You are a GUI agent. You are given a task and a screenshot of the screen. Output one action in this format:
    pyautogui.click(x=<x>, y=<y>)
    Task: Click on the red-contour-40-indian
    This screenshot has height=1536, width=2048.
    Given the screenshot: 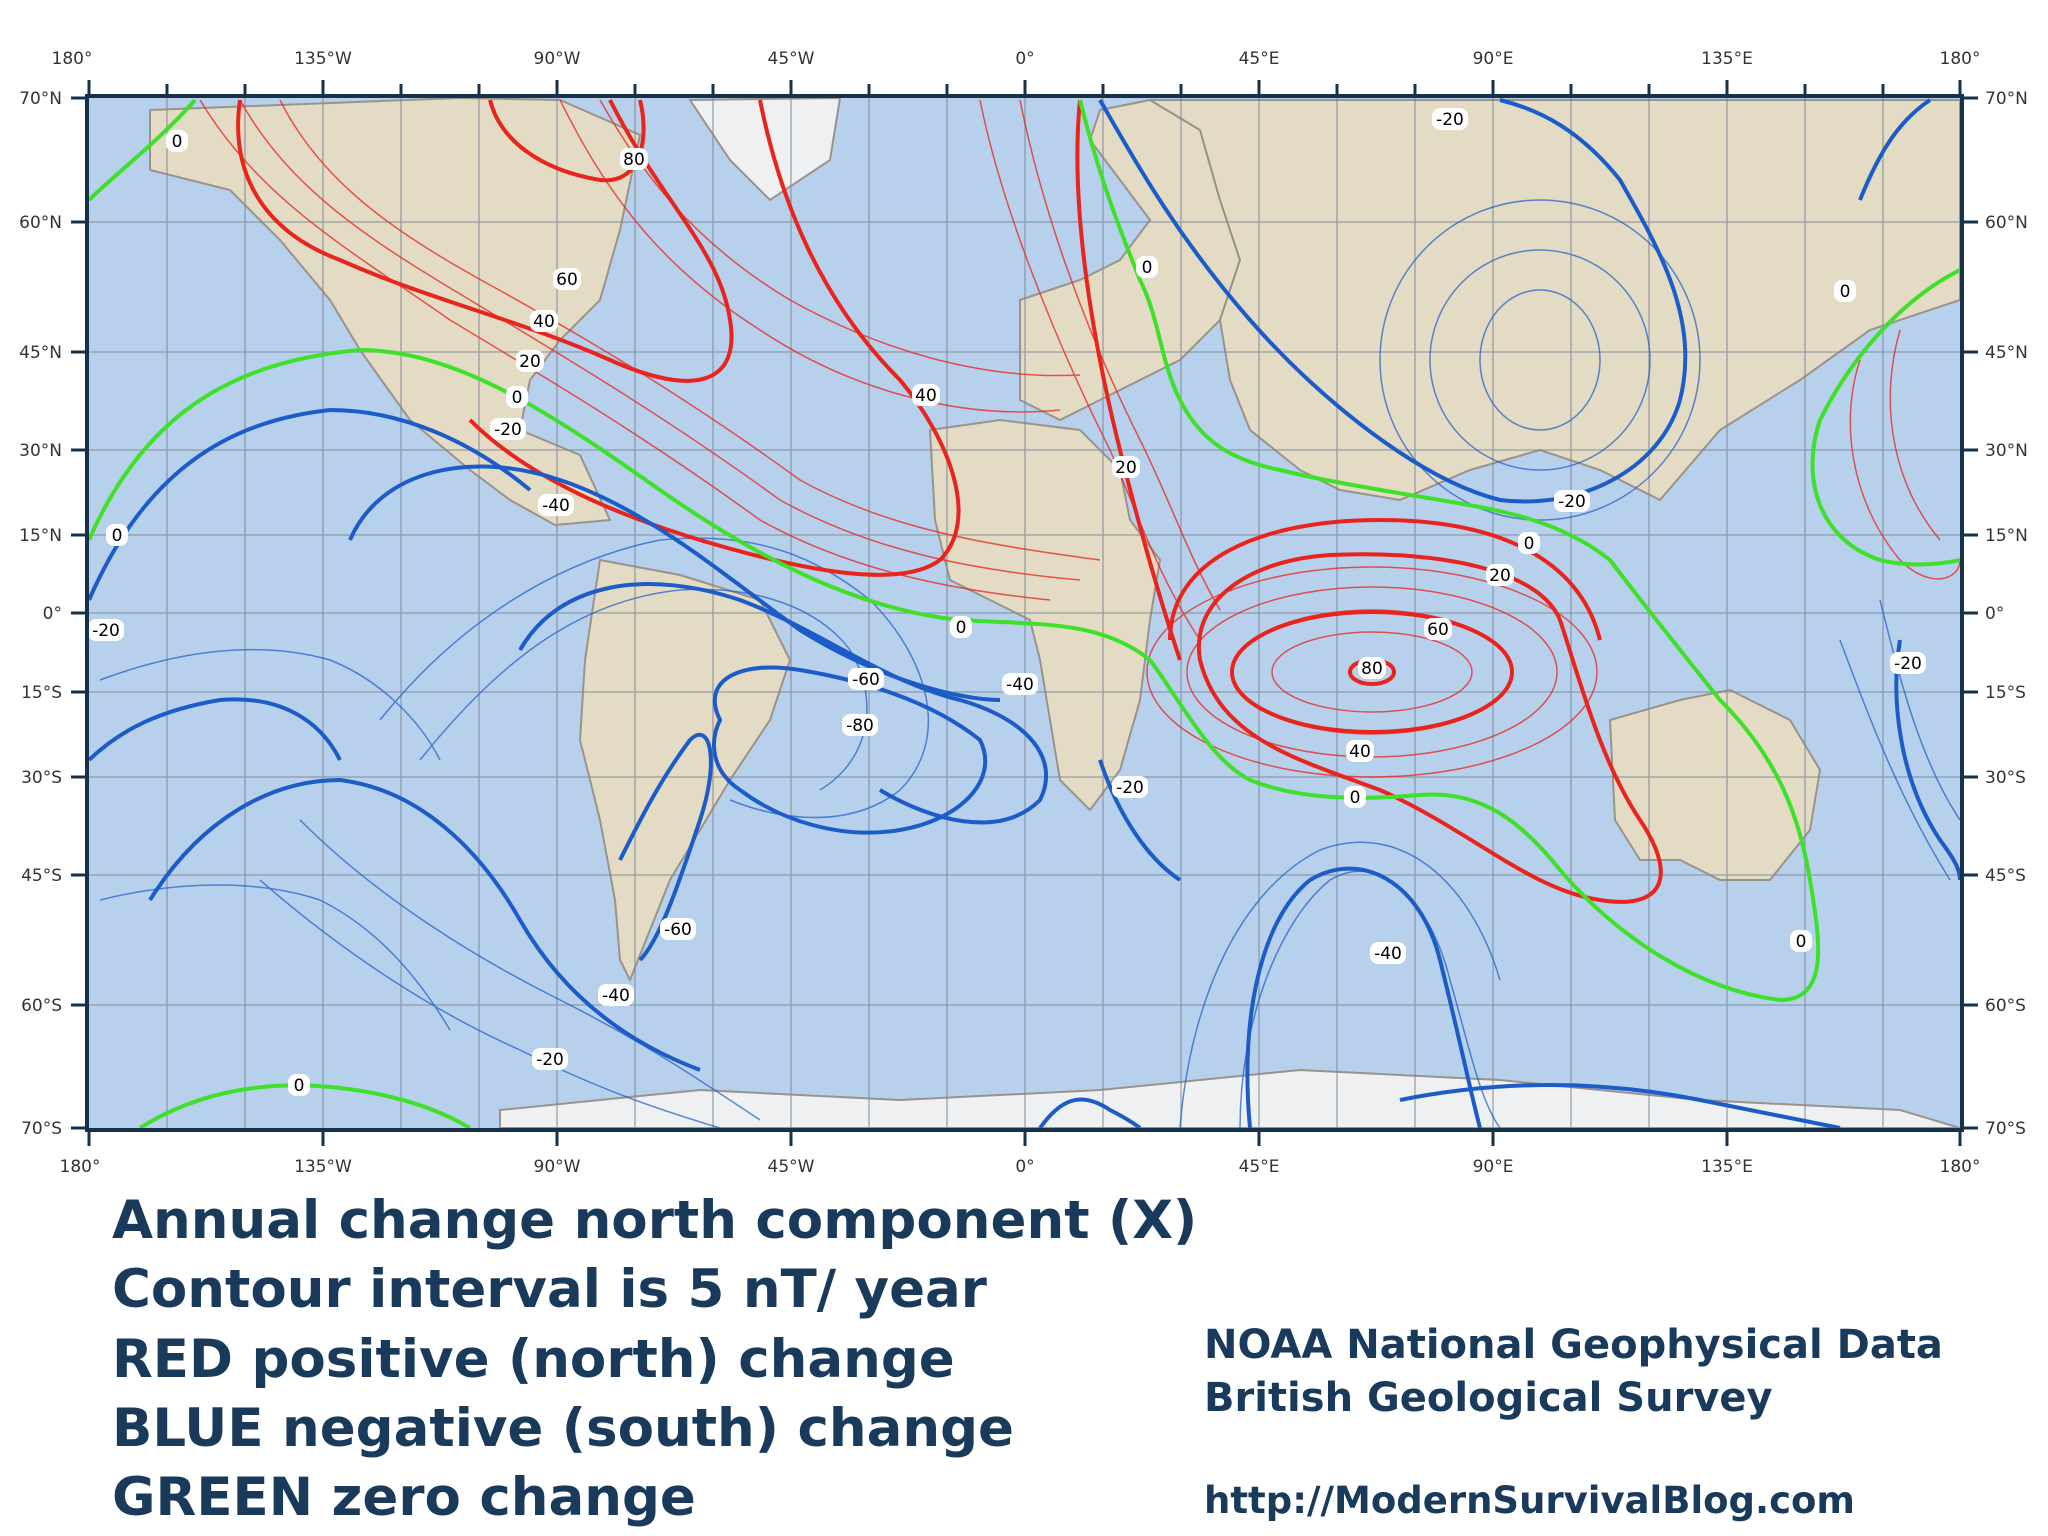 What is the action you would take?
    pyautogui.click(x=1429, y=728)
    